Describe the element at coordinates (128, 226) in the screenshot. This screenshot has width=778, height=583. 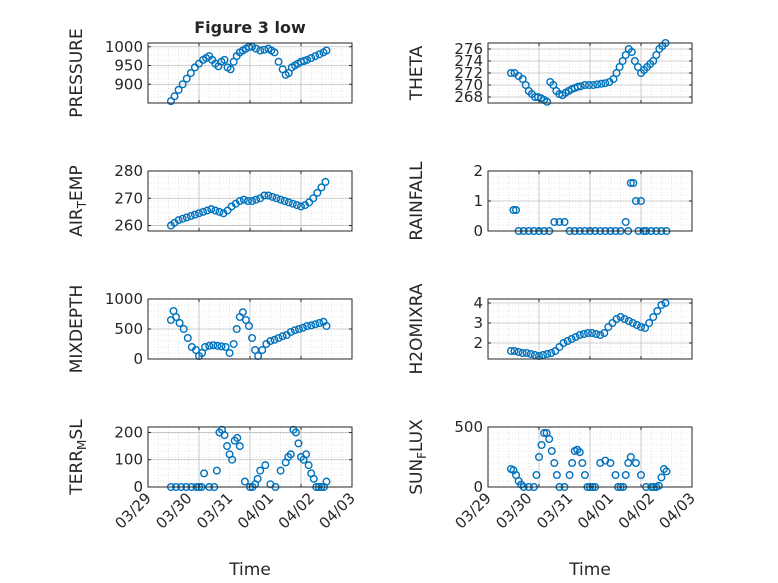
I see `y-tick-label: 260` at that location.